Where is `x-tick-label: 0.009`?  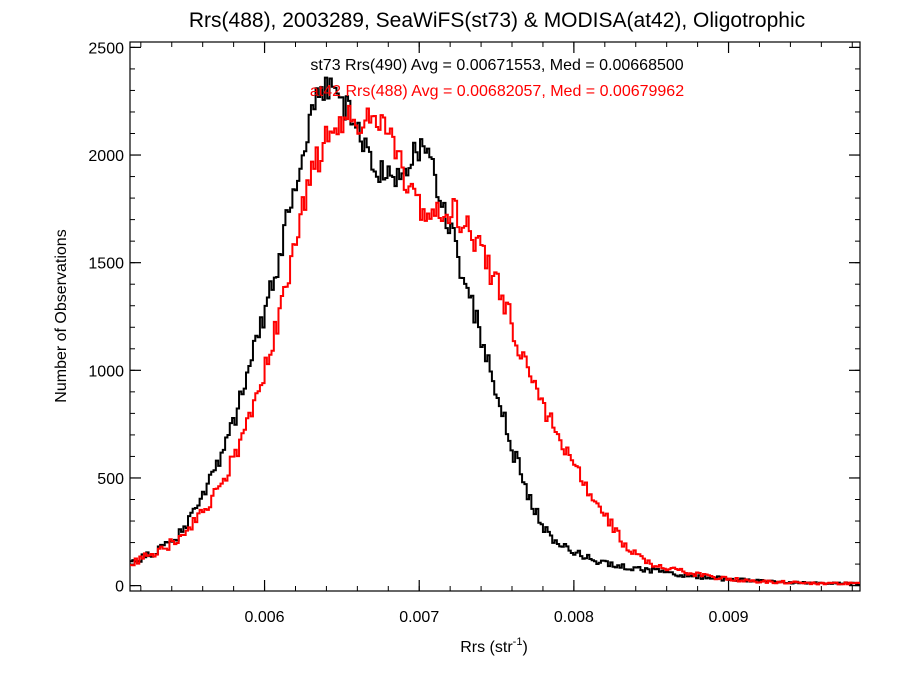
x-tick-label: 0.009 is located at coordinates (729, 617).